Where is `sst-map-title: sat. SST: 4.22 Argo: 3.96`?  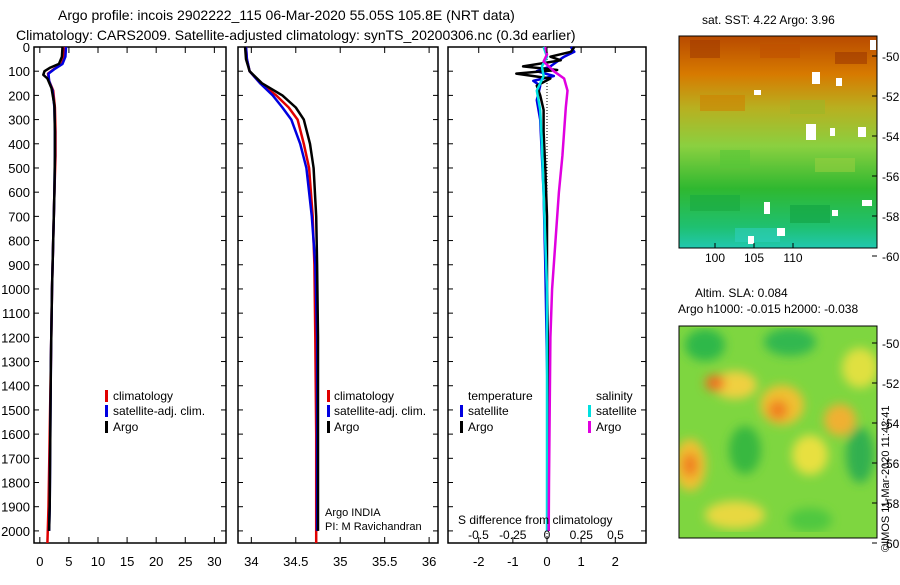 sst-map-title: sat. SST: 4.22 Argo: 3.96 is located at coordinates (768, 20).